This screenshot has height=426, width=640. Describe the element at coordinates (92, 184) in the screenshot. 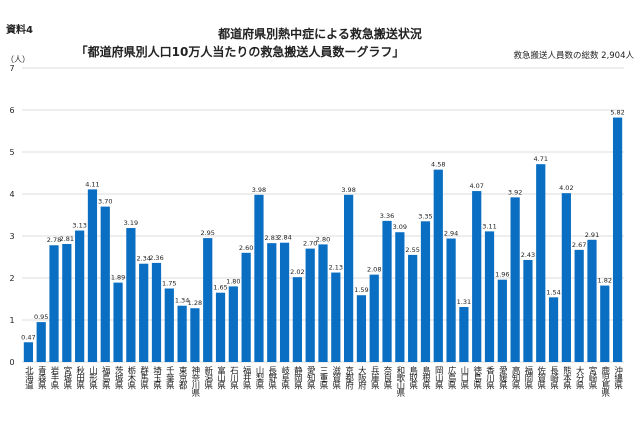

I see `value-label: 4.11` at that location.